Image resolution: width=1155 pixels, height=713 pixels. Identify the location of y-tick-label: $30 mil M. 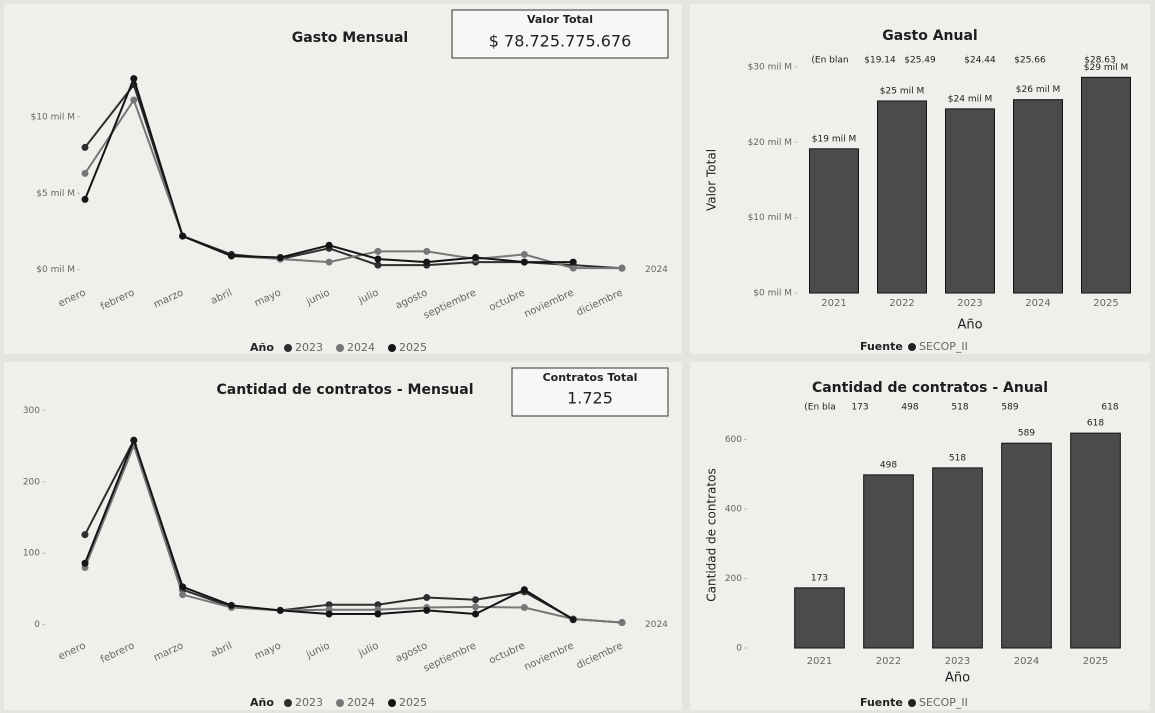
(770, 68).